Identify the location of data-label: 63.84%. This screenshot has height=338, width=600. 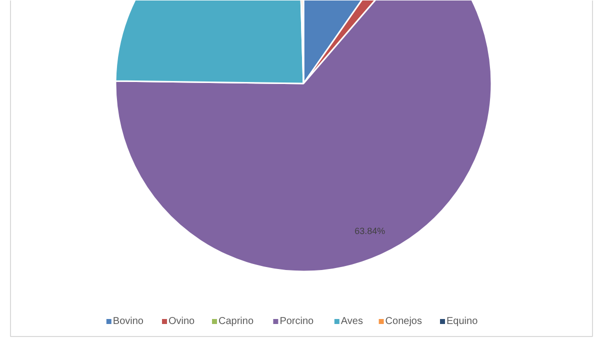
(370, 231).